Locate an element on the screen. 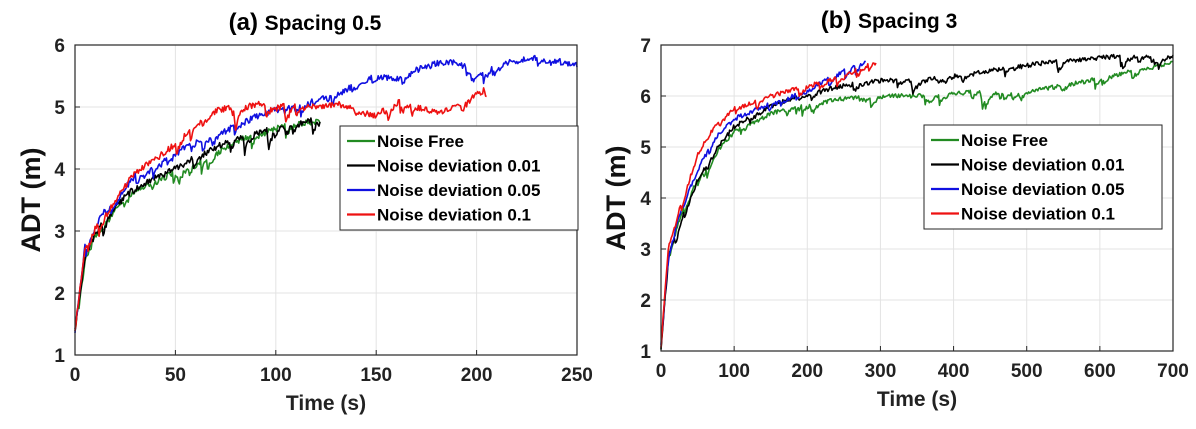 This screenshot has height=429, width=1196. chart-title: (b) Spacing 3 is located at coordinates (889, 20).